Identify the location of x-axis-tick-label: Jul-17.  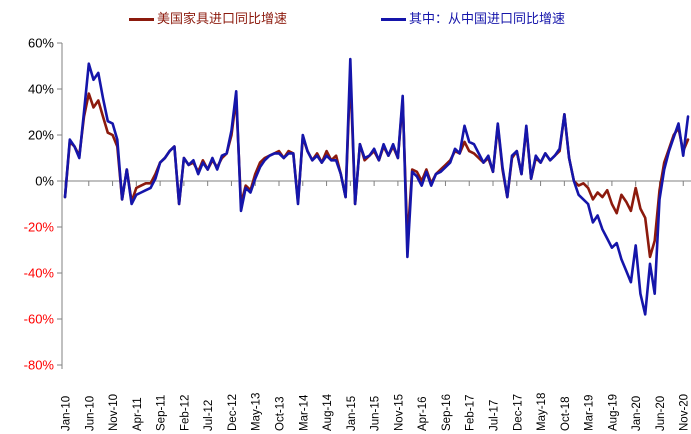
(495, 415).